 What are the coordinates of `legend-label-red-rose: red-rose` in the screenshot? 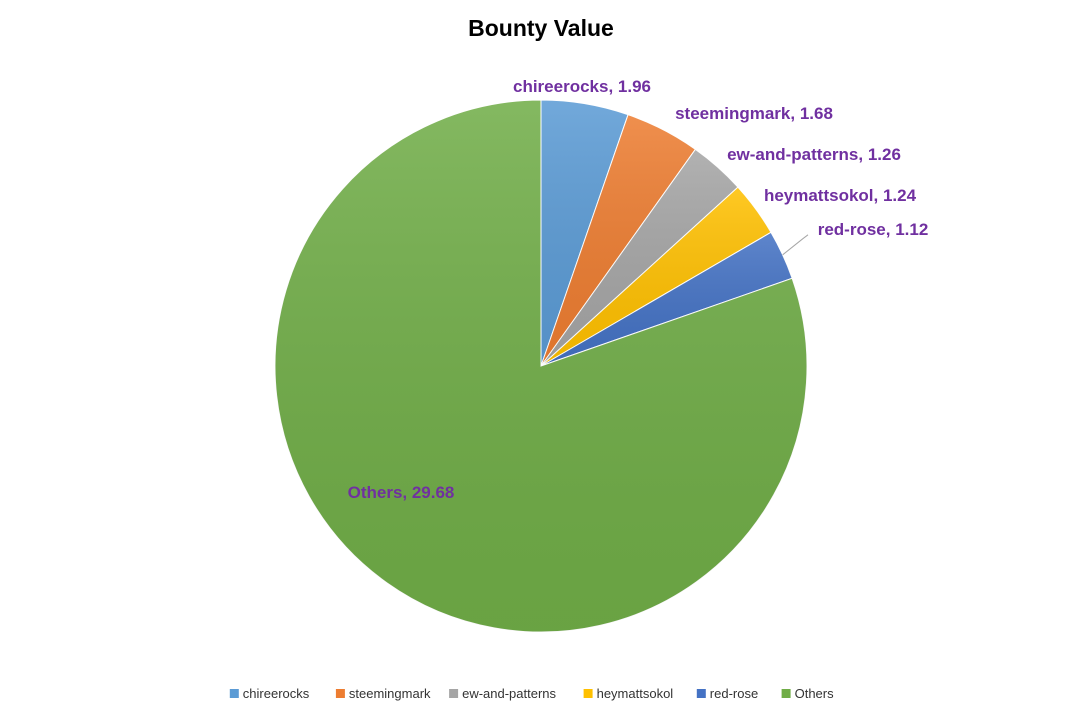 It's located at (734, 693).